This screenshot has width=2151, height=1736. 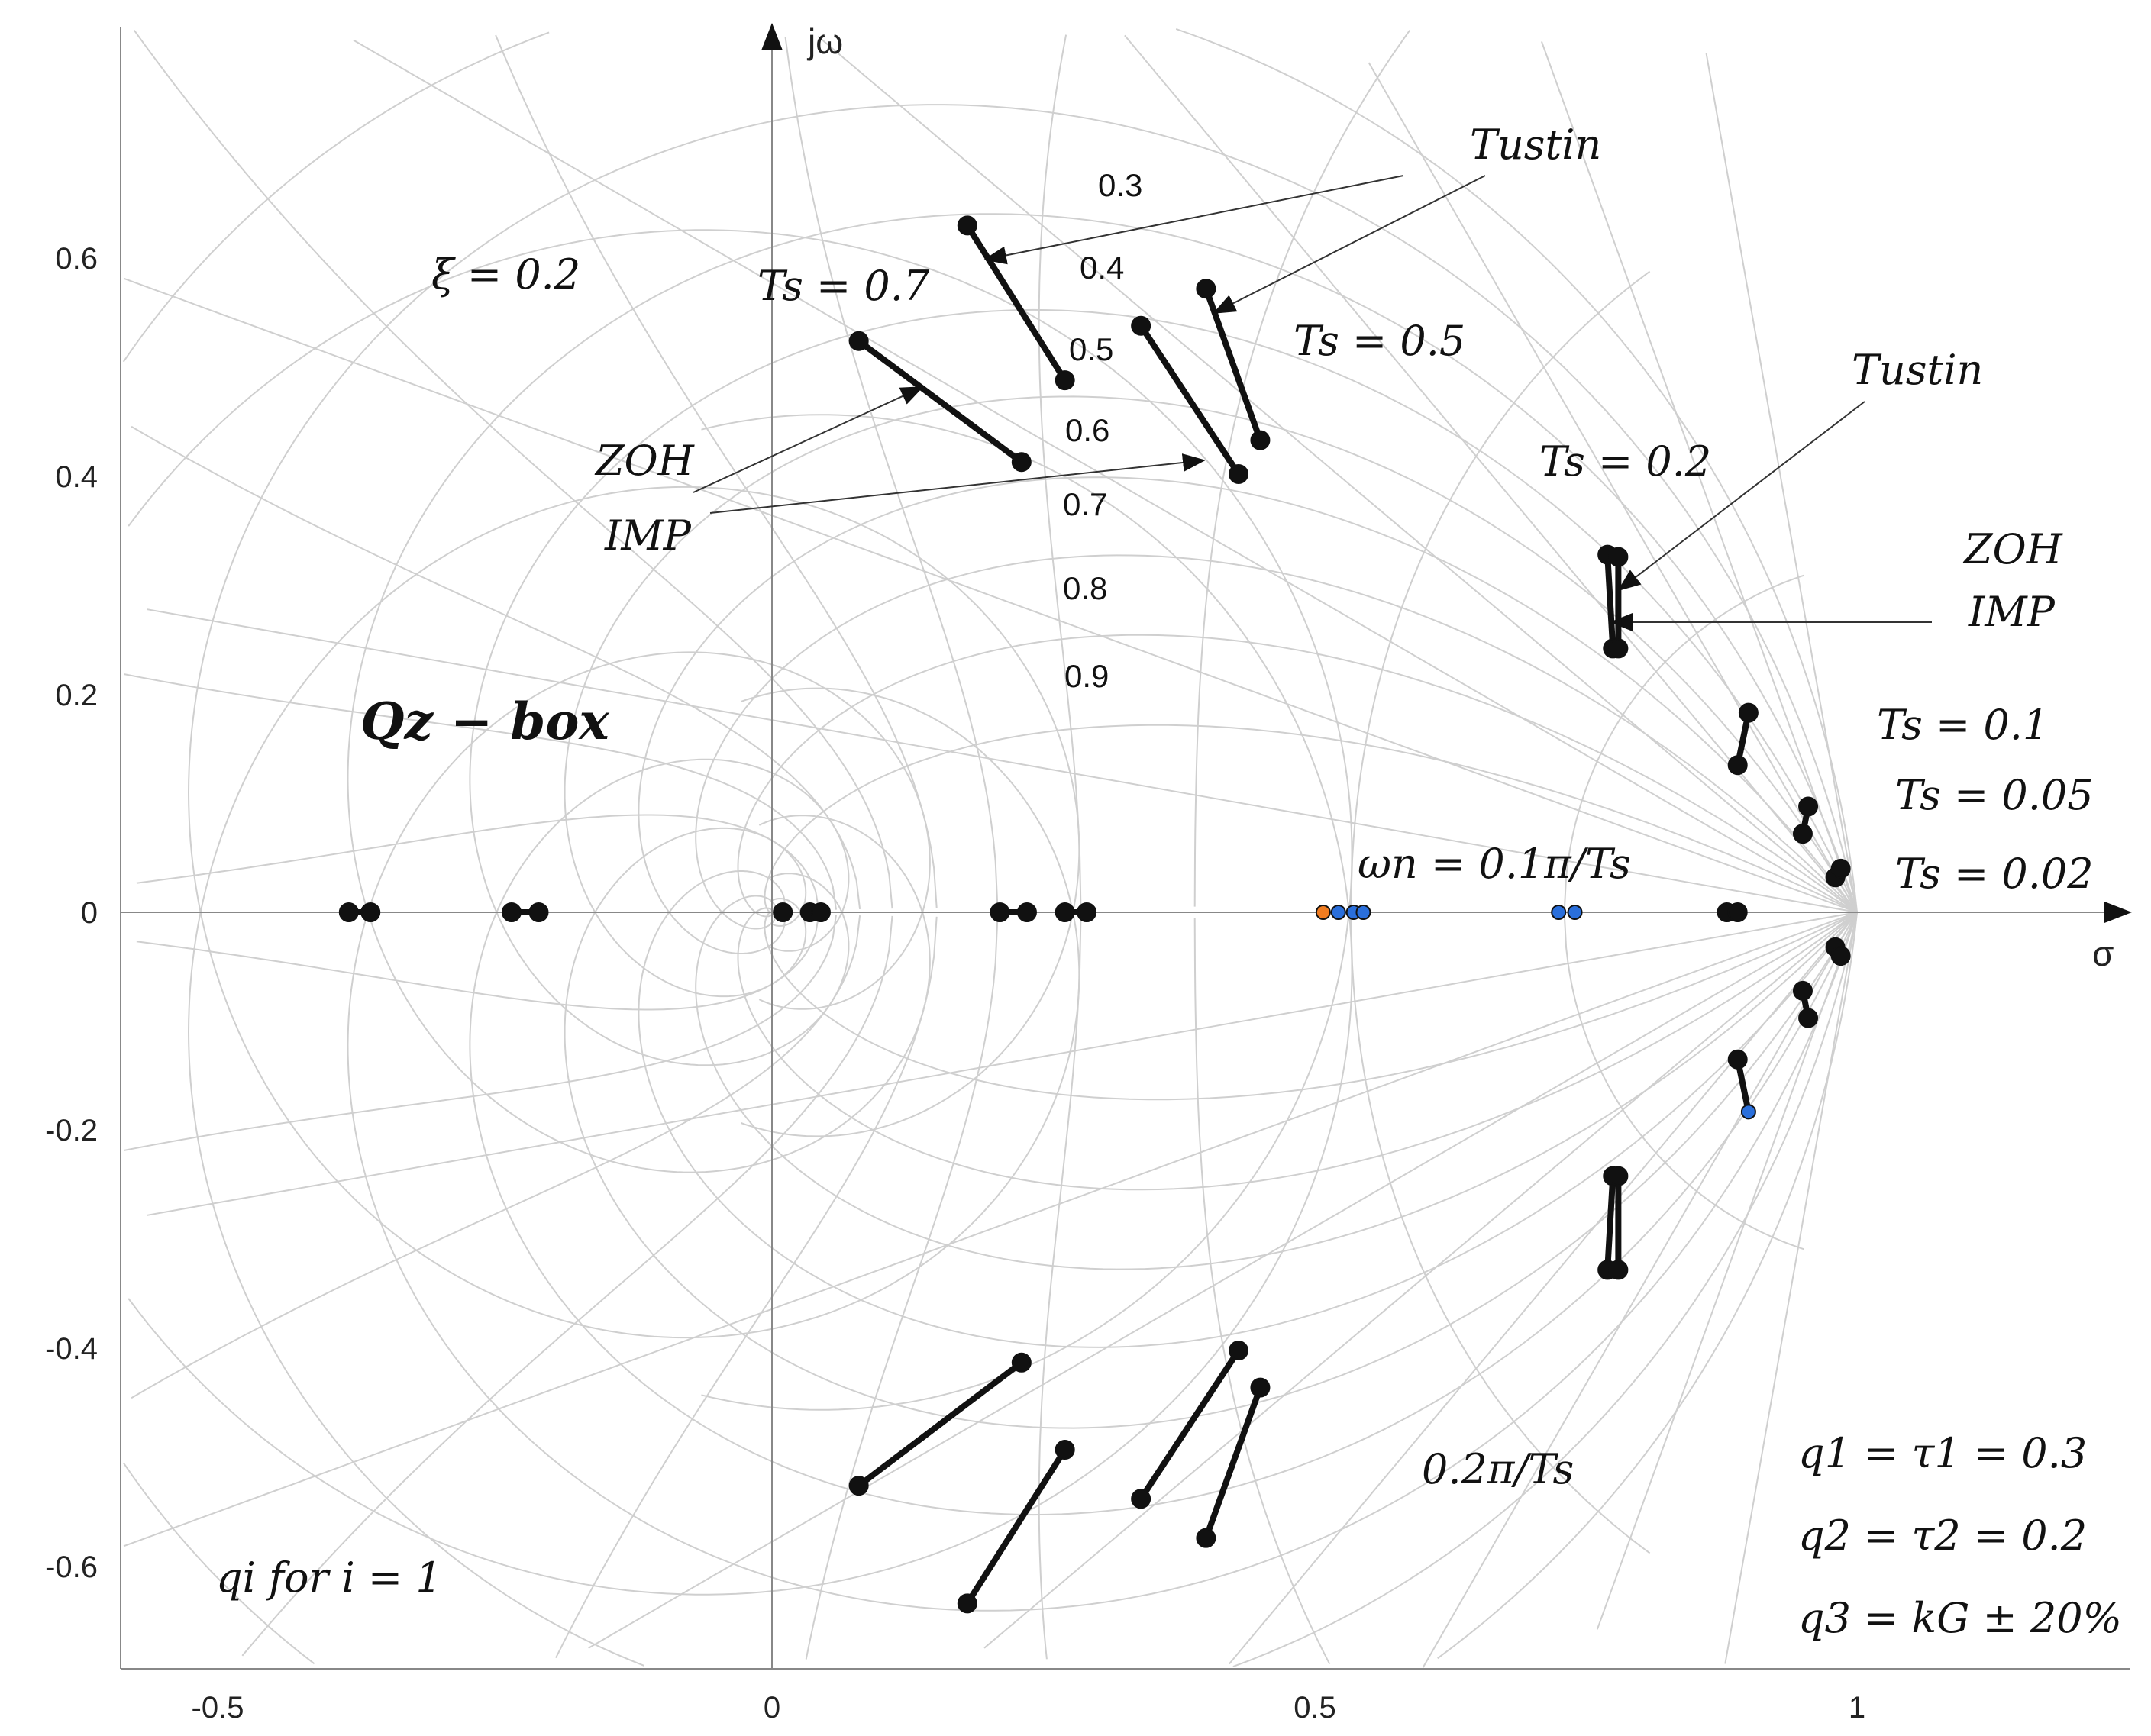 What do you see at coordinates (89, 913) in the screenshot?
I see `y-tick-label: 0` at bounding box center [89, 913].